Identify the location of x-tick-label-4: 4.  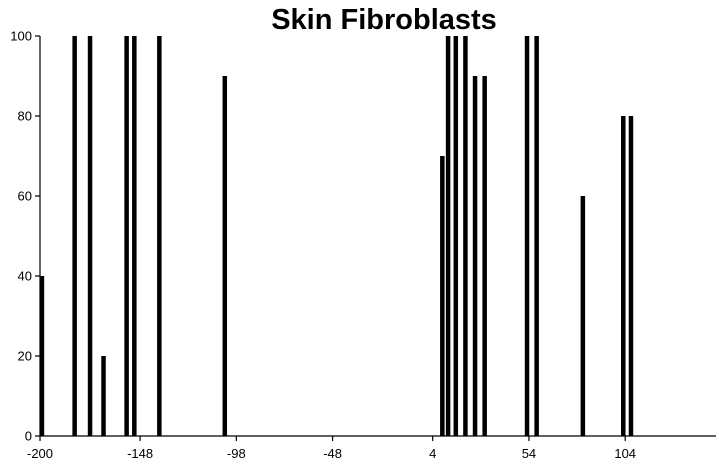
(432, 453).